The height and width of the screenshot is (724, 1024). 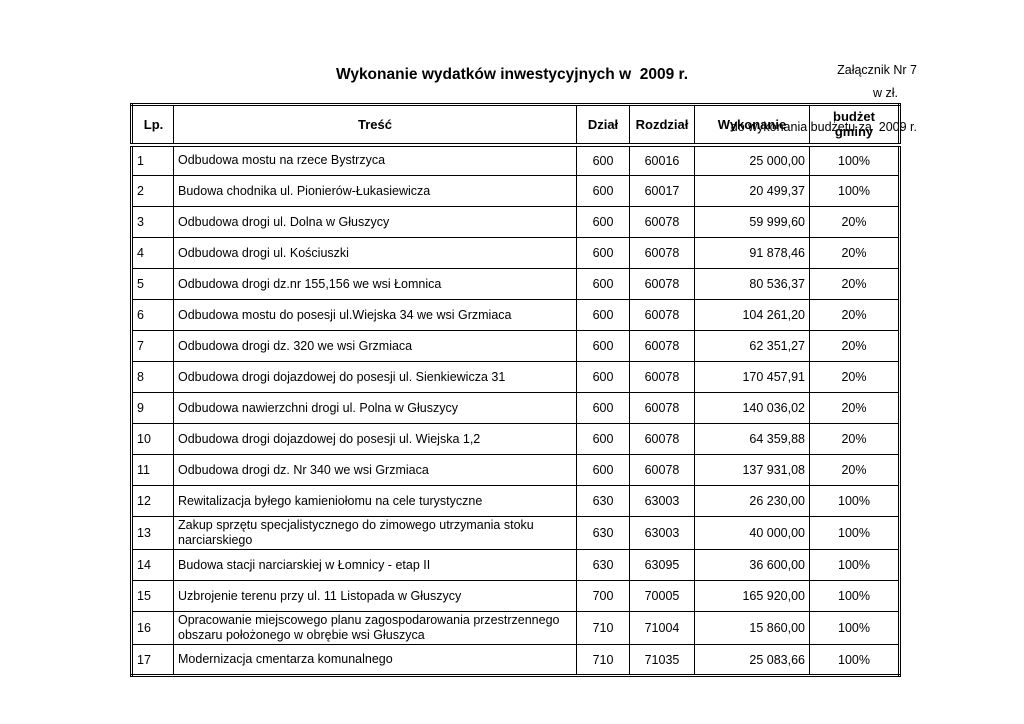 What do you see at coordinates (603, 125) in the screenshot?
I see `col-header-dzial: Dział` at bounding box center [603, 125].